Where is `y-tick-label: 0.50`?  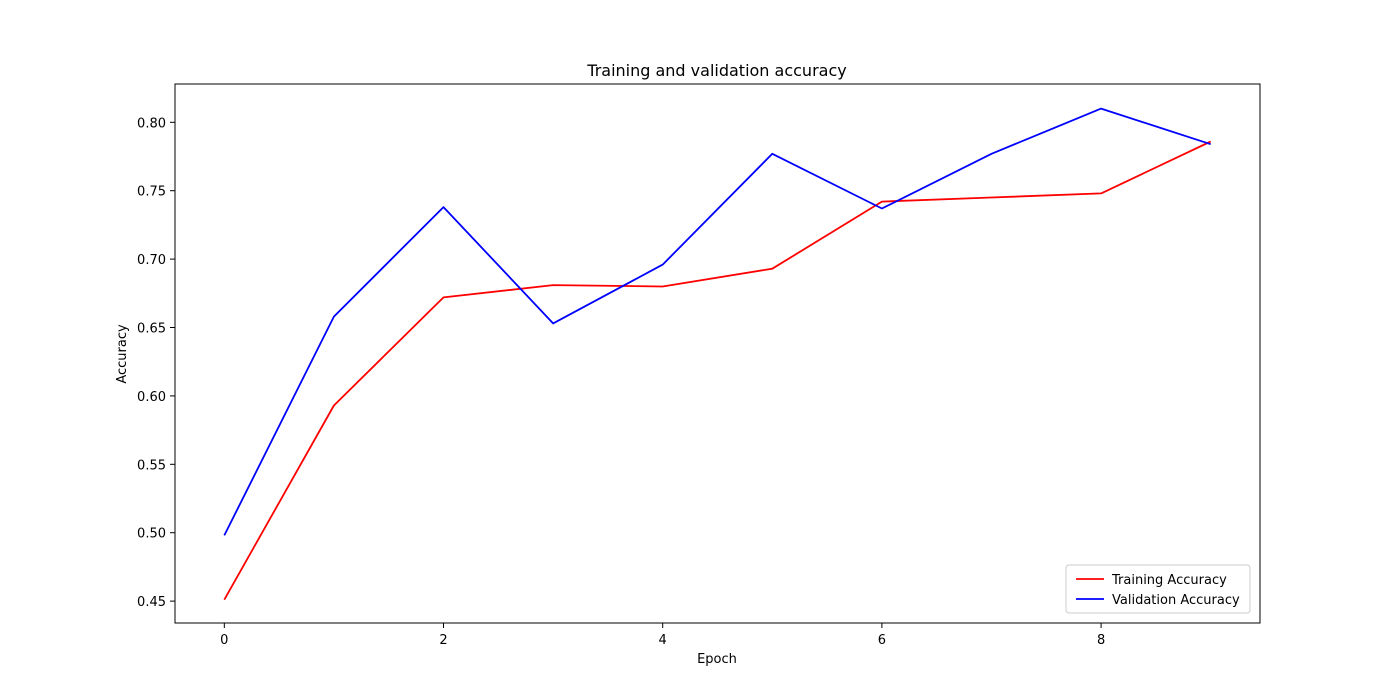
y-tick-label: 0.50 is located at coordinates (151, 534).